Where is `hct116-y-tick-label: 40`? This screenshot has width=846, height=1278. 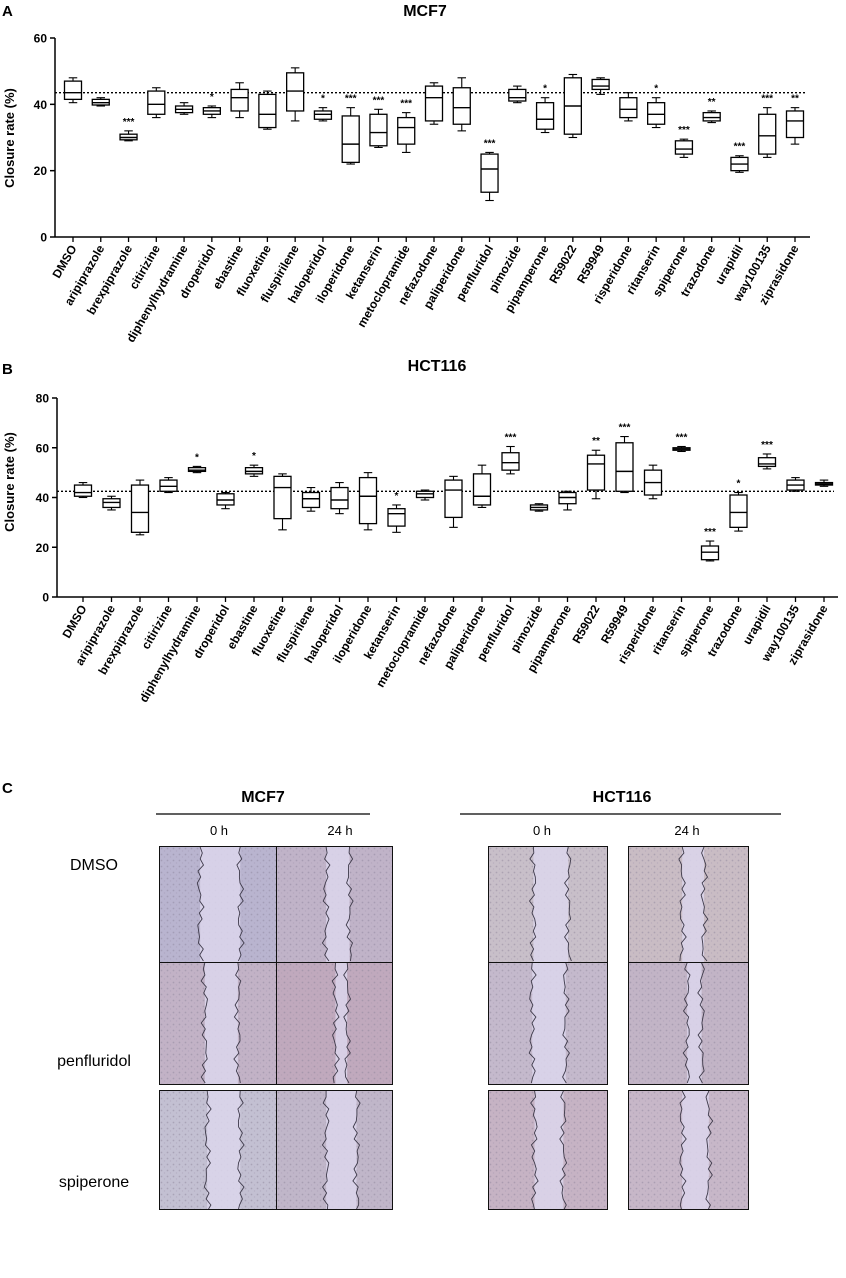
hct116-y-tick-label: 40 is located at coordinates (43, 498).